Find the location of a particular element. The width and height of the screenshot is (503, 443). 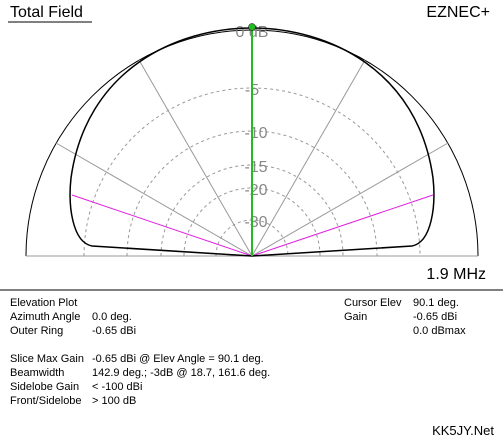

ring-label: -15 is located at coordinates (255, 167).